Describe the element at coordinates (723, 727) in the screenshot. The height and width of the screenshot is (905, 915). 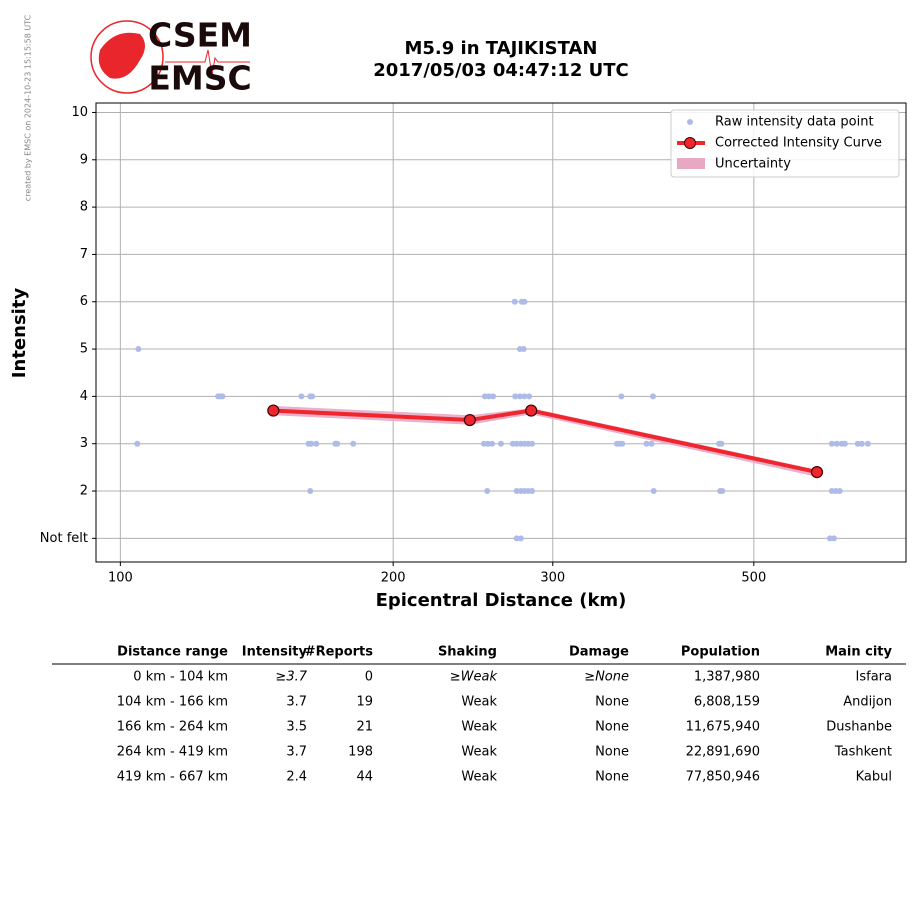
I see `table-cell: 11,675,940` at that location.